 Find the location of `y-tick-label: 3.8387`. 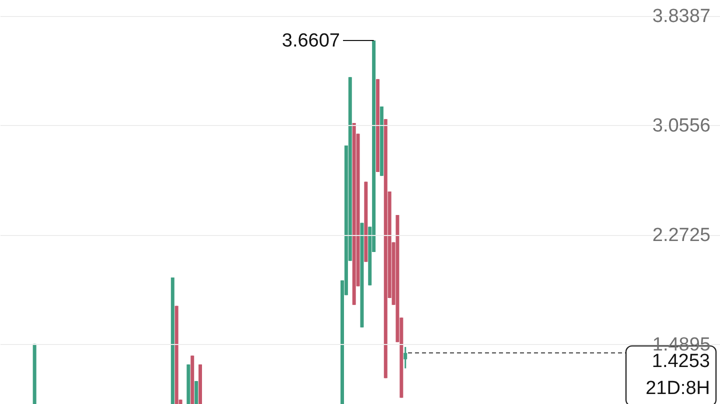

y-tick-label: 3.8387 is located at coordinates (681, 17).